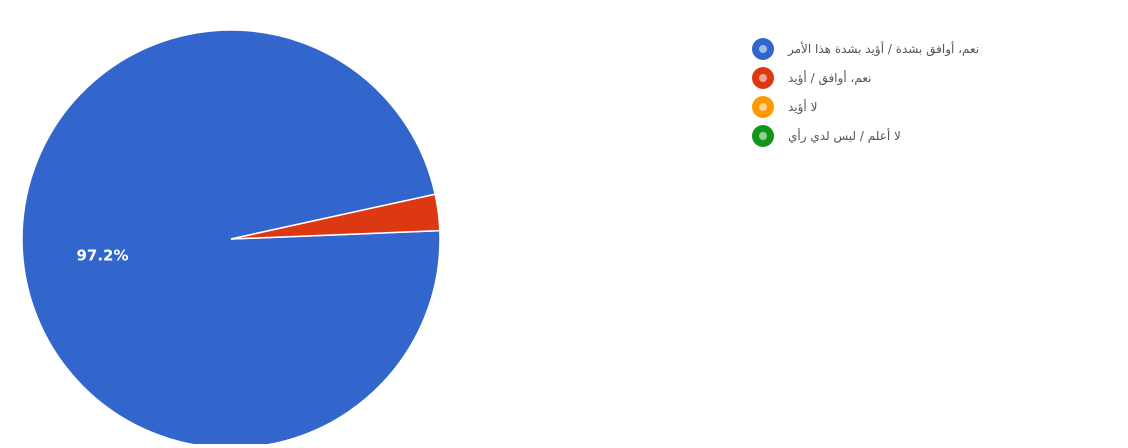 This screenshot has height=448, width=1128. What do you see at coordinates (940, 106) in the screenshot?
I see `legend-item-2: لا أؤيد` at bounding box center [940, 106].